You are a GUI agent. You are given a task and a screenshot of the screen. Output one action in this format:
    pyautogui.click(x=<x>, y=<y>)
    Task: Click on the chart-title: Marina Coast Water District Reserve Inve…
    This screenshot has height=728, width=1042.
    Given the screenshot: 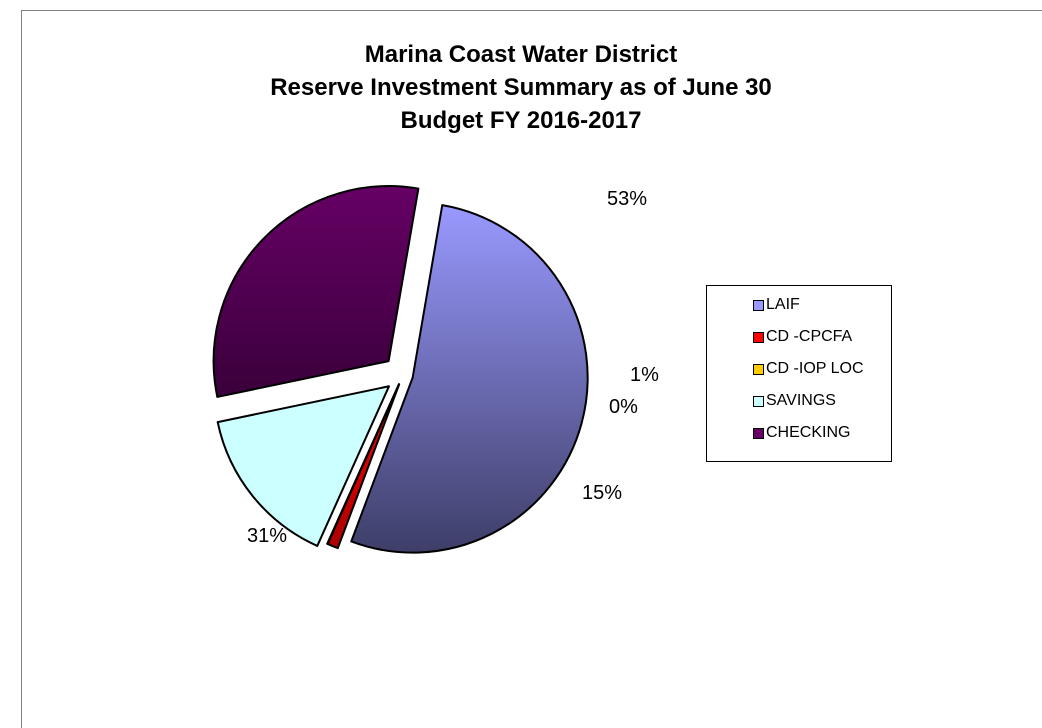 What is the action you would take?
    pyautogui.click(x=521, y=87)
    